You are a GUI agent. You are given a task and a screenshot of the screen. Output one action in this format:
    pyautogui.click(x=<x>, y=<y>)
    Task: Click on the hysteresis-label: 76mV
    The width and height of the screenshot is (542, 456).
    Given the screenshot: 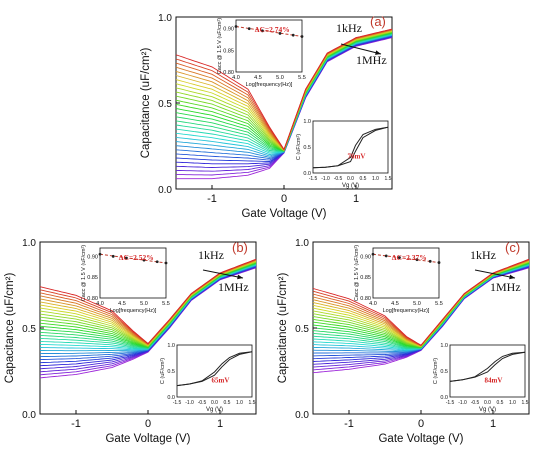 What is the action you would take?
    pyautogui.click(x=357, y=156)
    